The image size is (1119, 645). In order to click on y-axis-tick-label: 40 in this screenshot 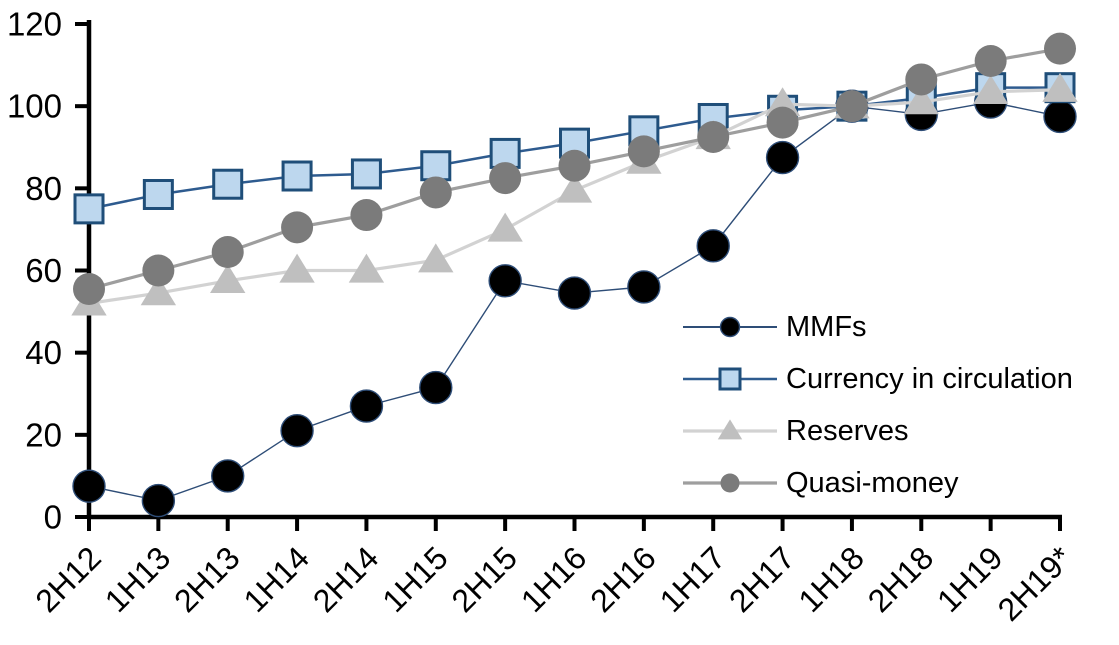, I will do `click(43, 352)`.